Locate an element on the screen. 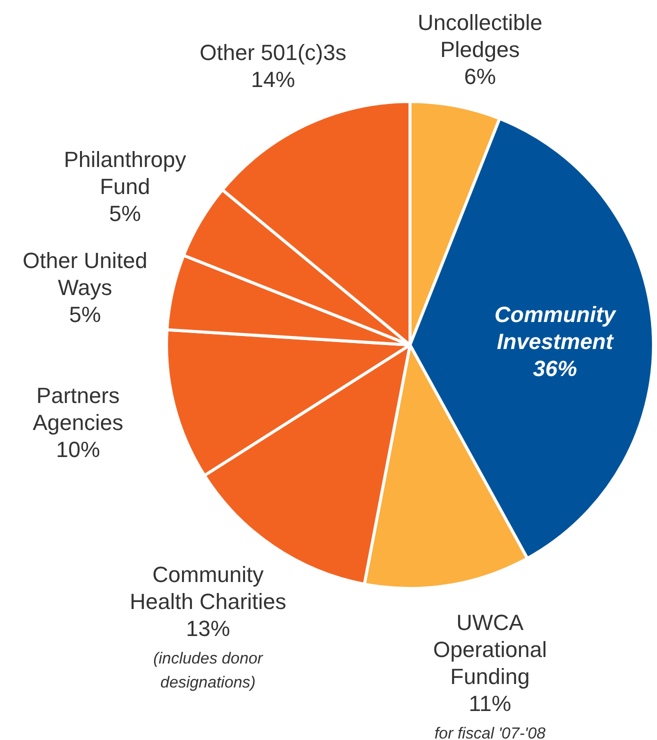  slice-label: Community Investment is located at coordinates (556, 328).